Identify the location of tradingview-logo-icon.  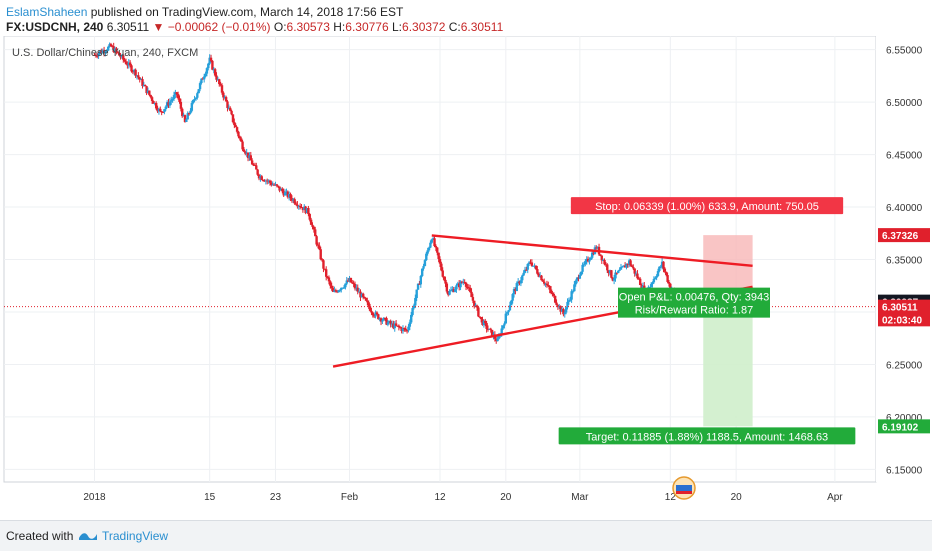
(88, 536).